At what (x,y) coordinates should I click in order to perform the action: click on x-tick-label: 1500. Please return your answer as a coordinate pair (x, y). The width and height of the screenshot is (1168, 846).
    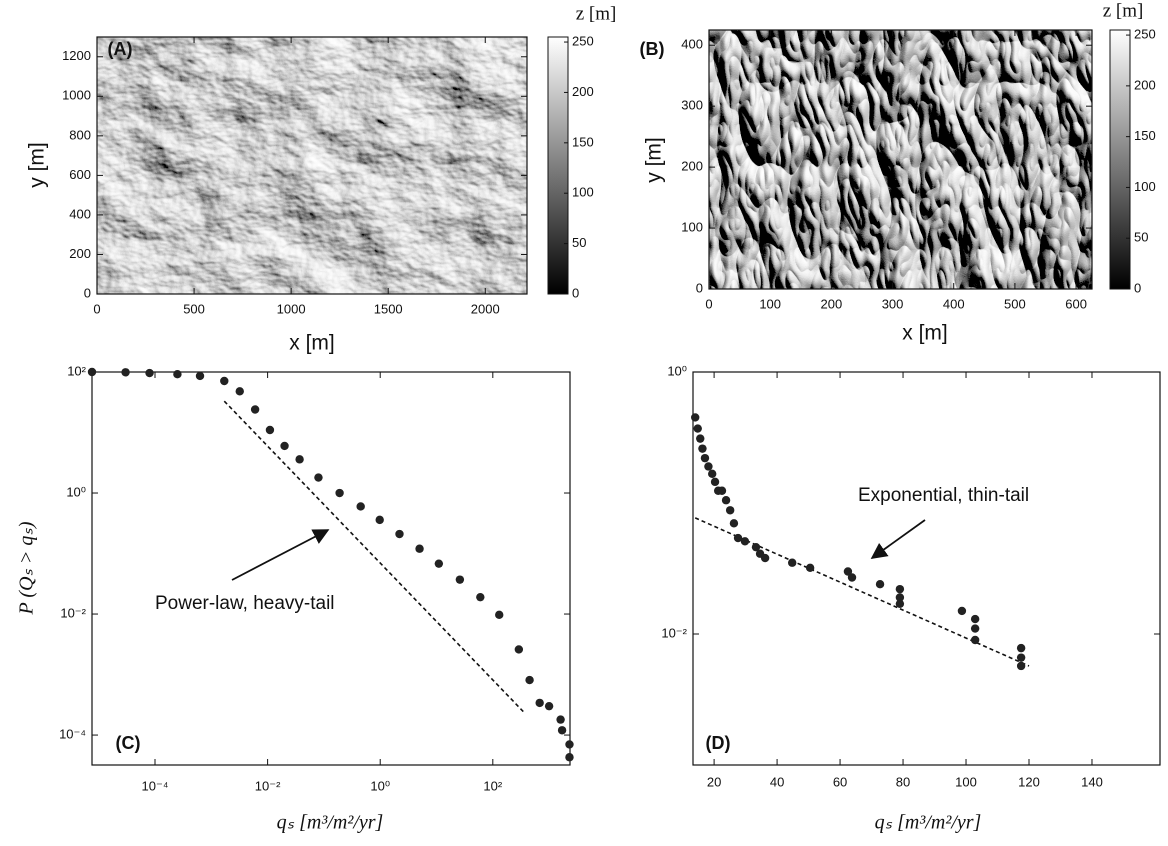
    Looking at the image, I should click on (388, 308).